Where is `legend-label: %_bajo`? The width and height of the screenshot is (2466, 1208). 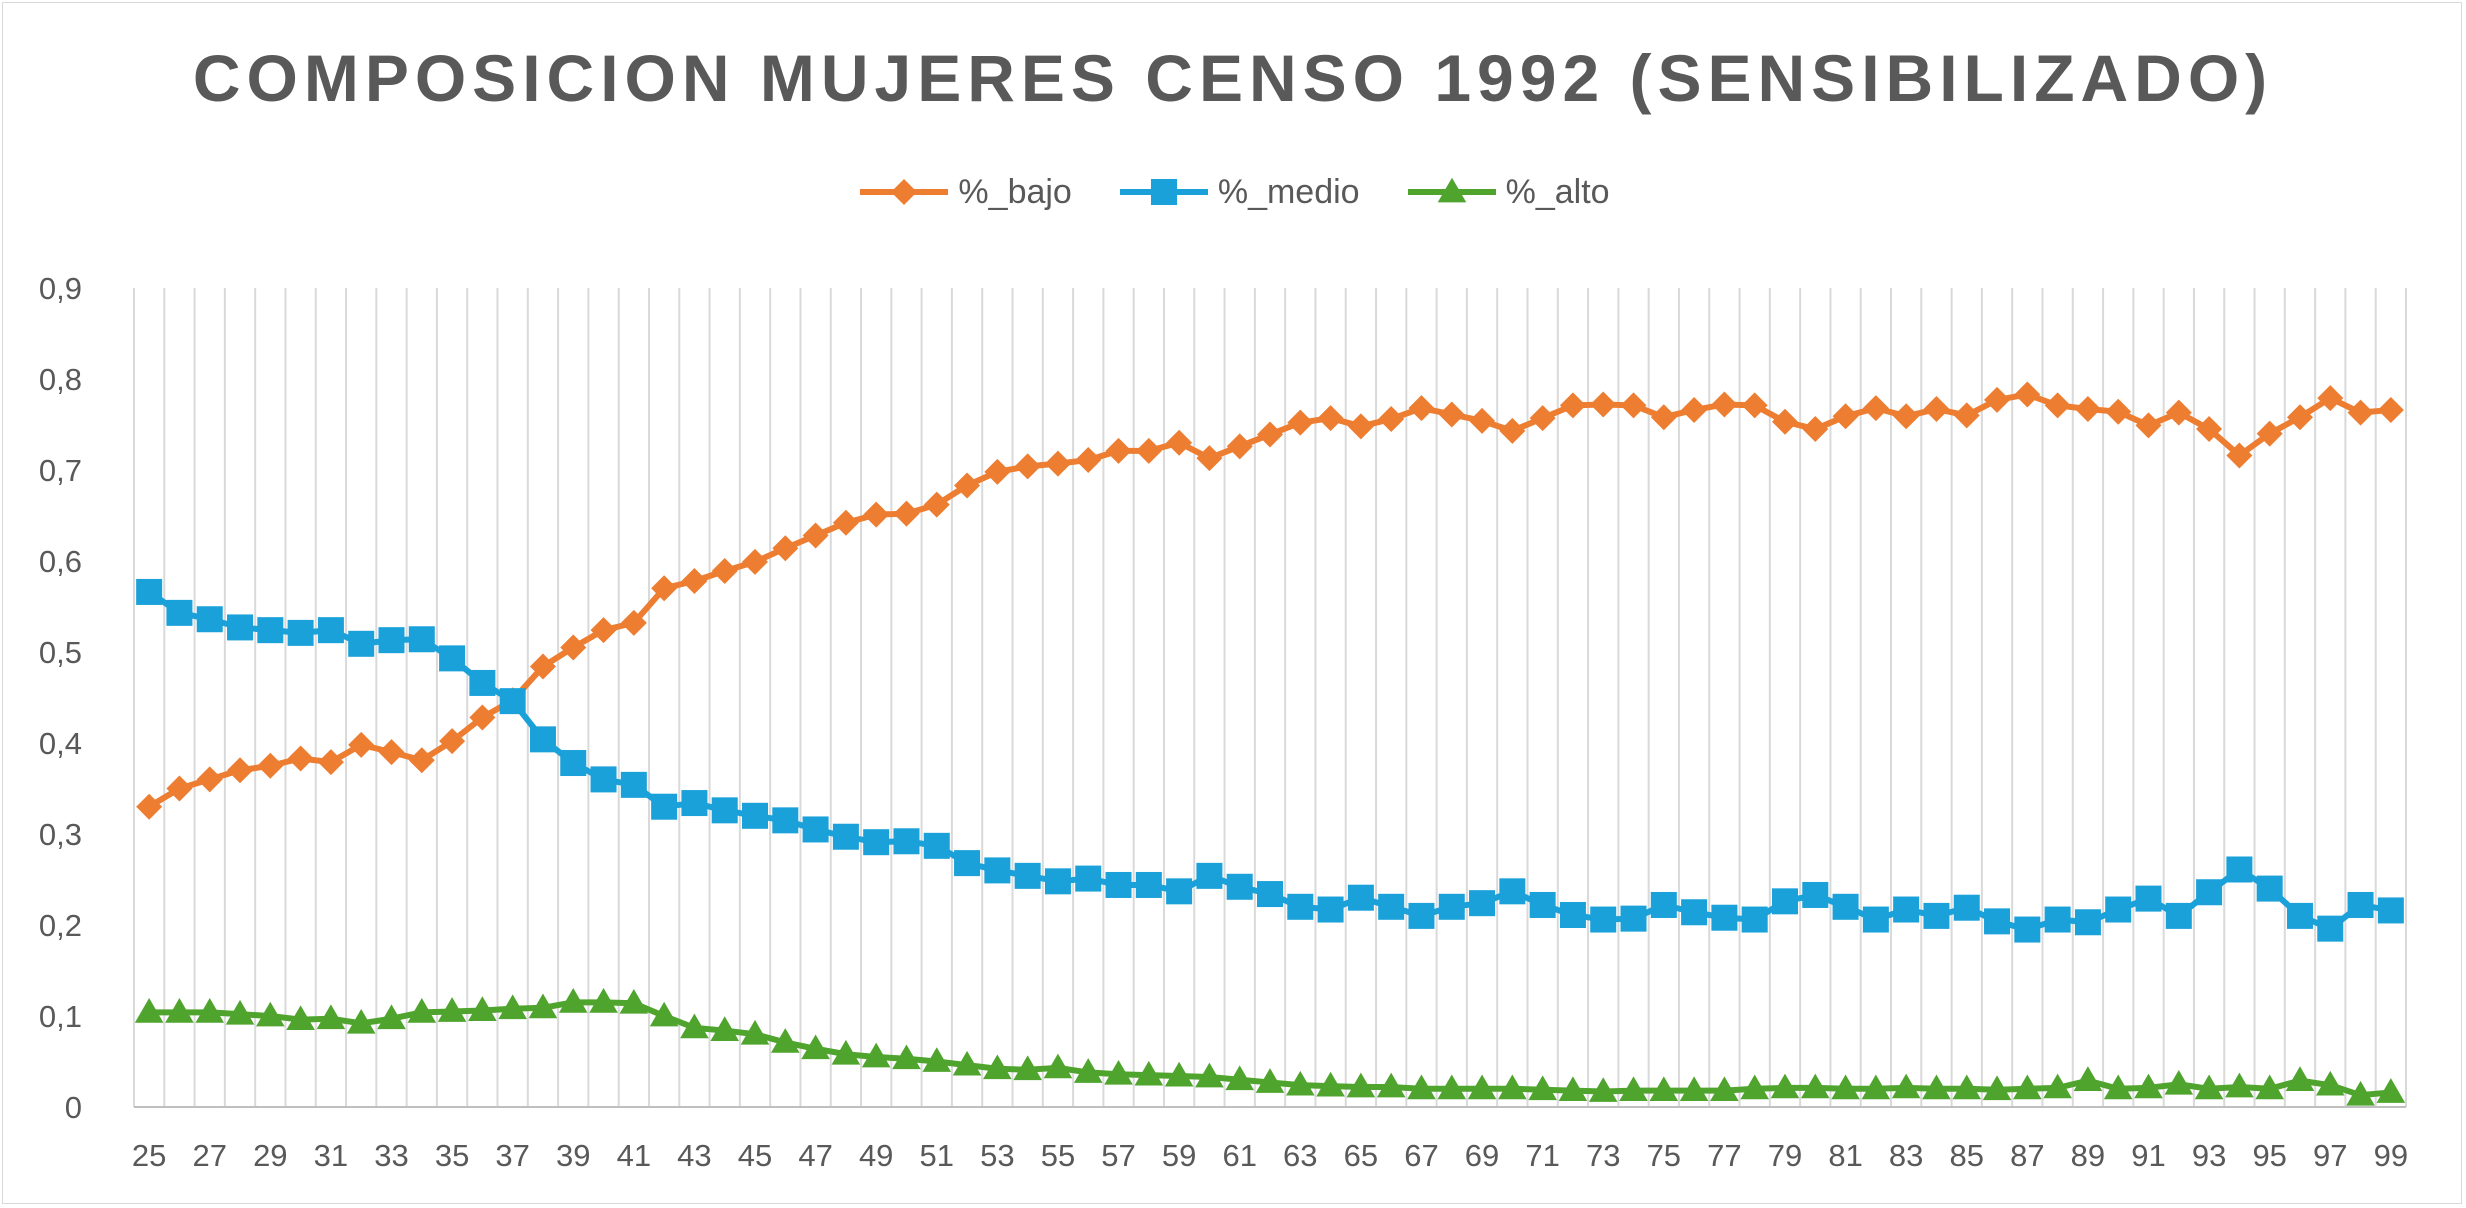
legend-label: %_bajo is located at coordinates (1015, 191).